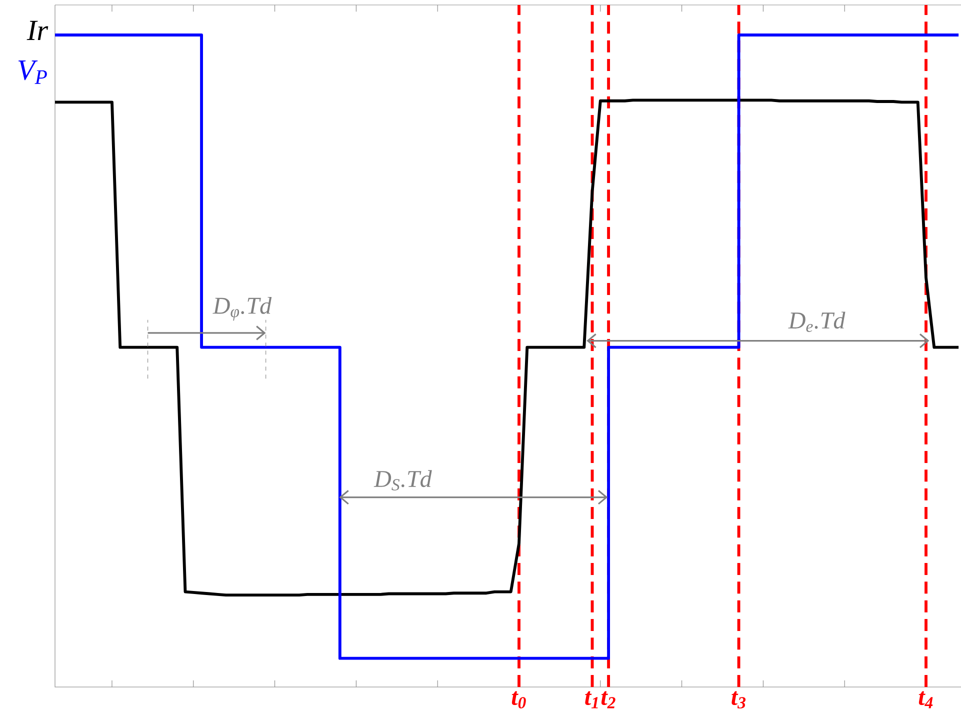 This screenshot has width=961, height=719. I want to click on text: Ir, so click(37, 30).